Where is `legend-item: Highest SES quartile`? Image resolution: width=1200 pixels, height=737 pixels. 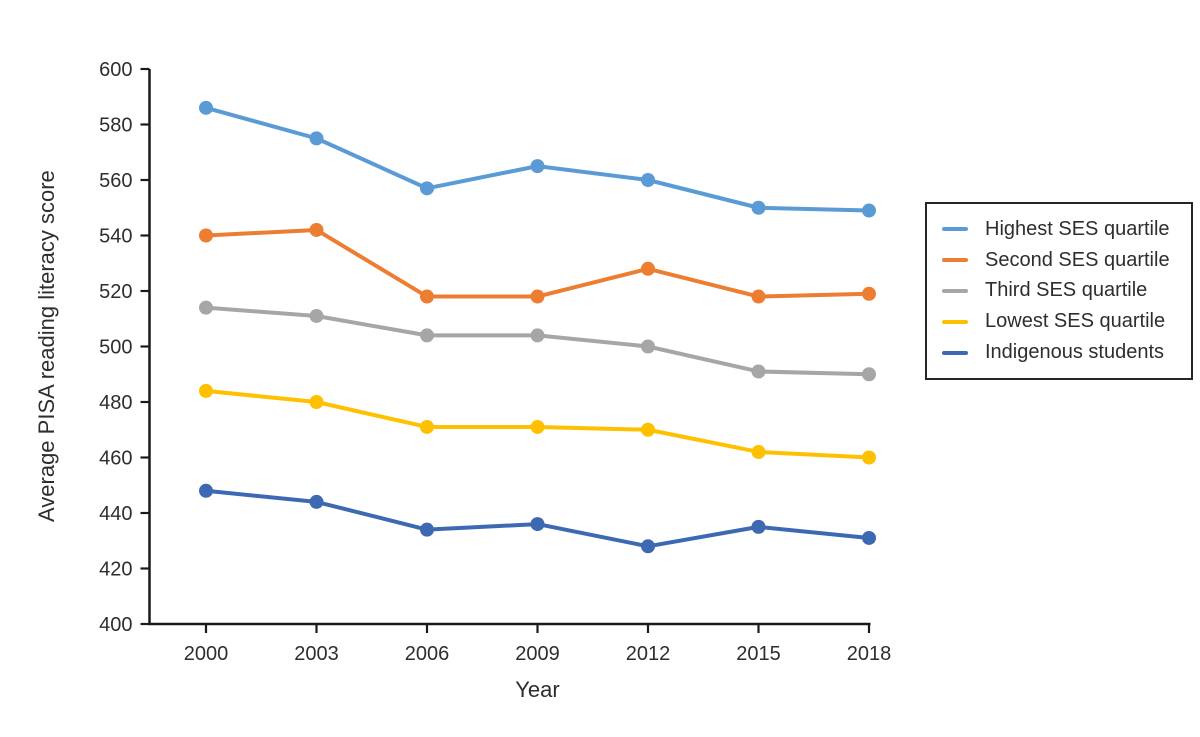
legend-item: Highest SES quartile is located at coordinates (1062, 229).